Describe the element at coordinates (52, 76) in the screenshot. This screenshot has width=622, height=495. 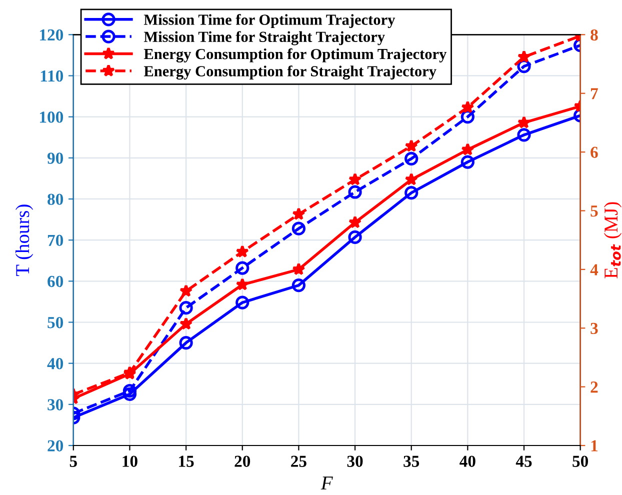
I see `y-tick-label: 110` at that location.